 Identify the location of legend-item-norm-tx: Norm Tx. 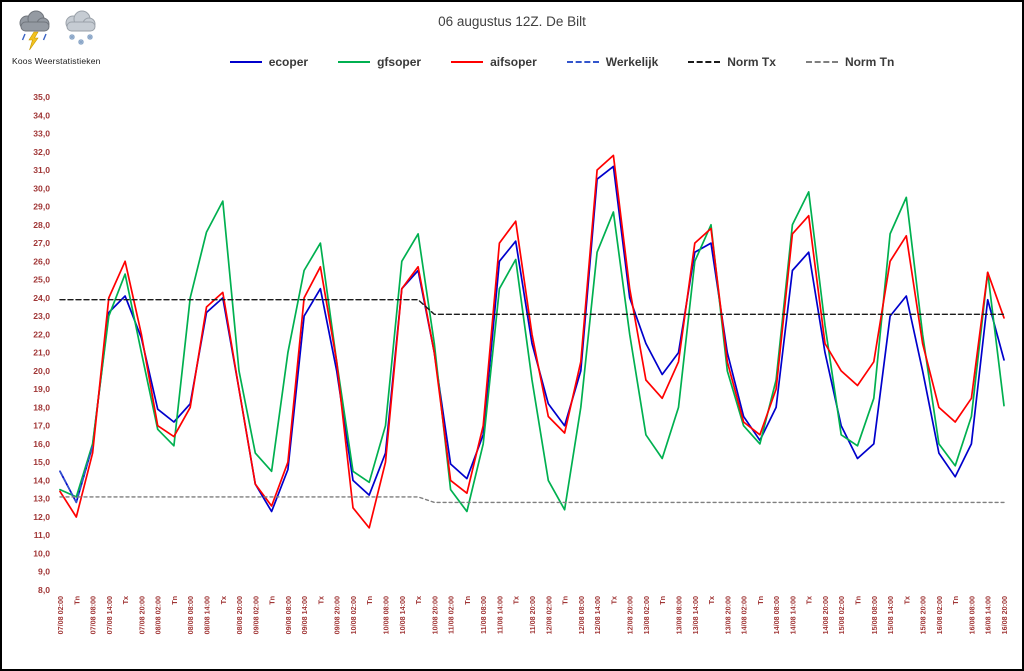
(732, 62).